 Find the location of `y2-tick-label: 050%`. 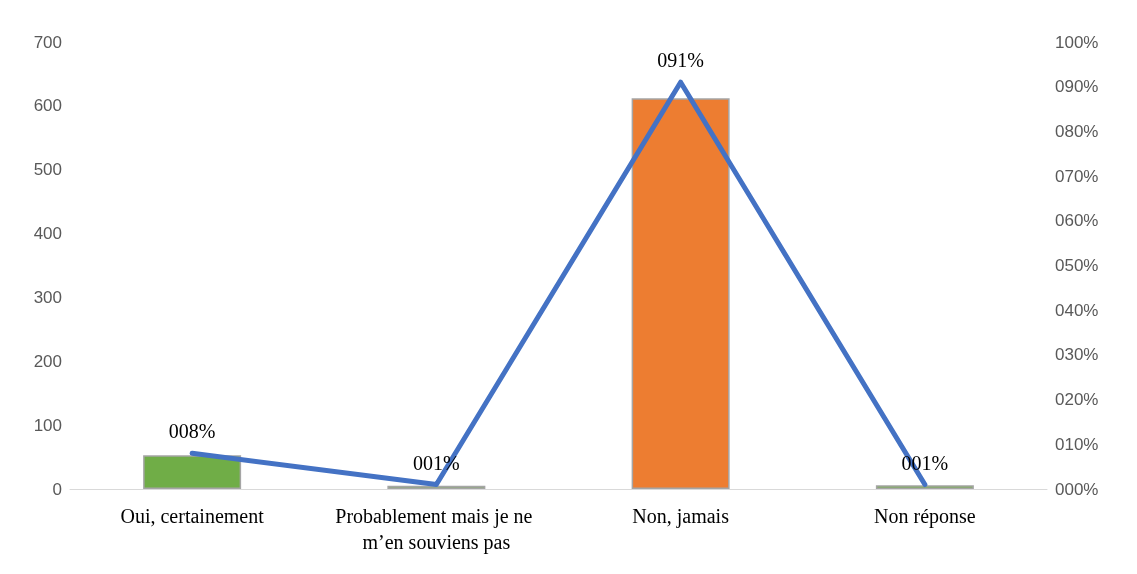

y2-tick-label: 050% is located at coordinates (1077, 265).